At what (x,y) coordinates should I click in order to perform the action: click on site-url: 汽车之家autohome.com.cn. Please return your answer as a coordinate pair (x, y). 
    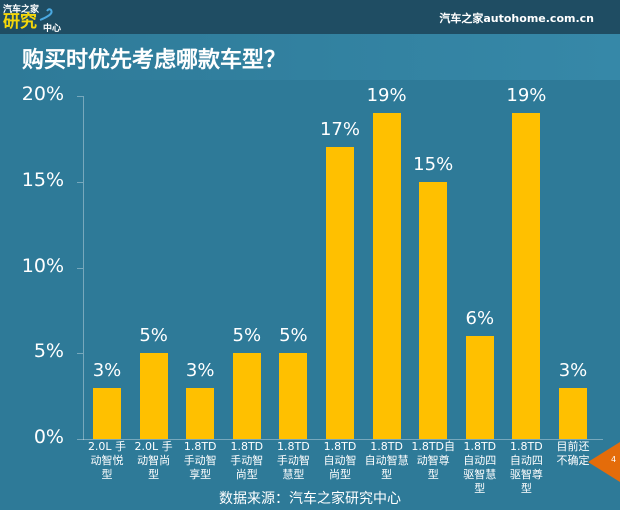
    Looking at the image, I should click on (516, 18).